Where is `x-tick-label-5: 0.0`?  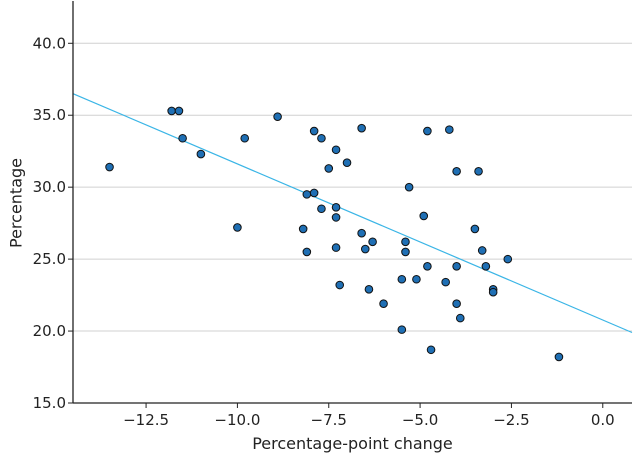 x-tick-label-5: 0.0 is located at coordinates (603, 420).